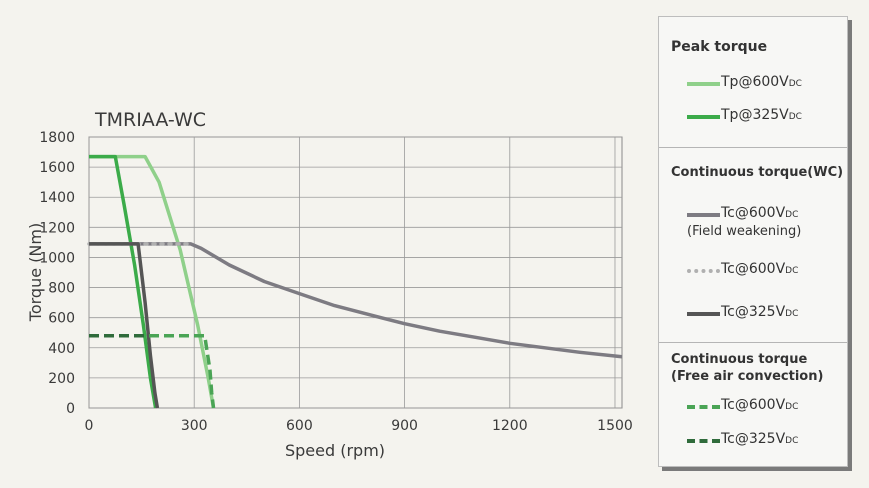  I want to click on y-tick-label: 1600, so click(57, 168).